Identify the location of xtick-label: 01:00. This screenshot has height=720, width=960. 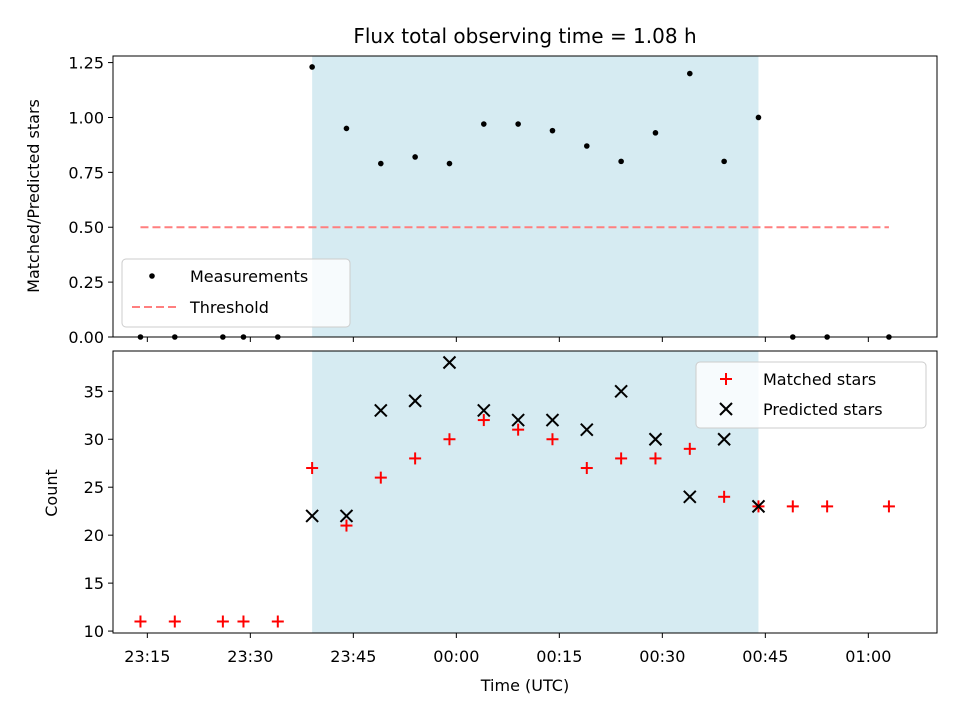
(868, 656).